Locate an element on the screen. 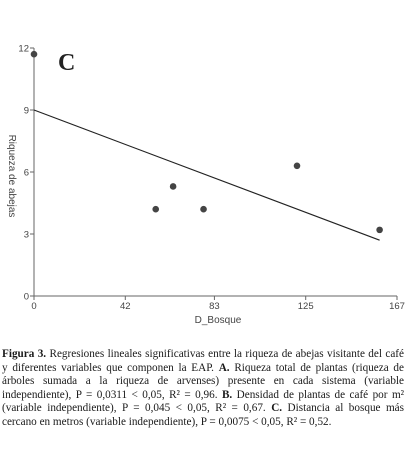 This screenshot has width=407, height=471. x-tick-label: 42 is located at coordinates (125, 306).